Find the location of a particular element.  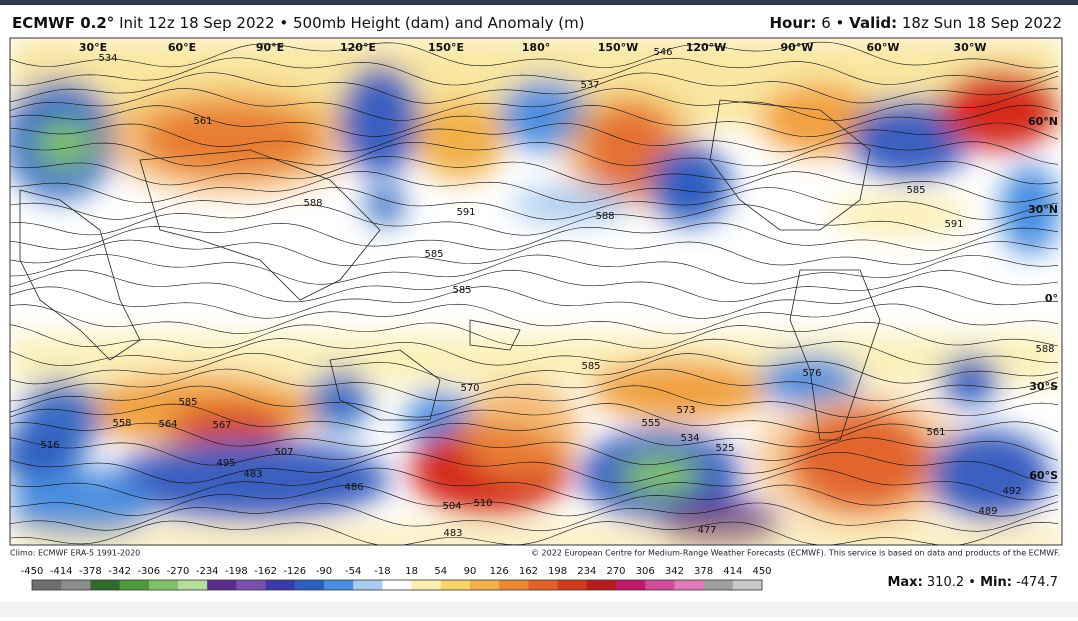

colorbar-tick-label: 18 is located at coordinates (411, 571).